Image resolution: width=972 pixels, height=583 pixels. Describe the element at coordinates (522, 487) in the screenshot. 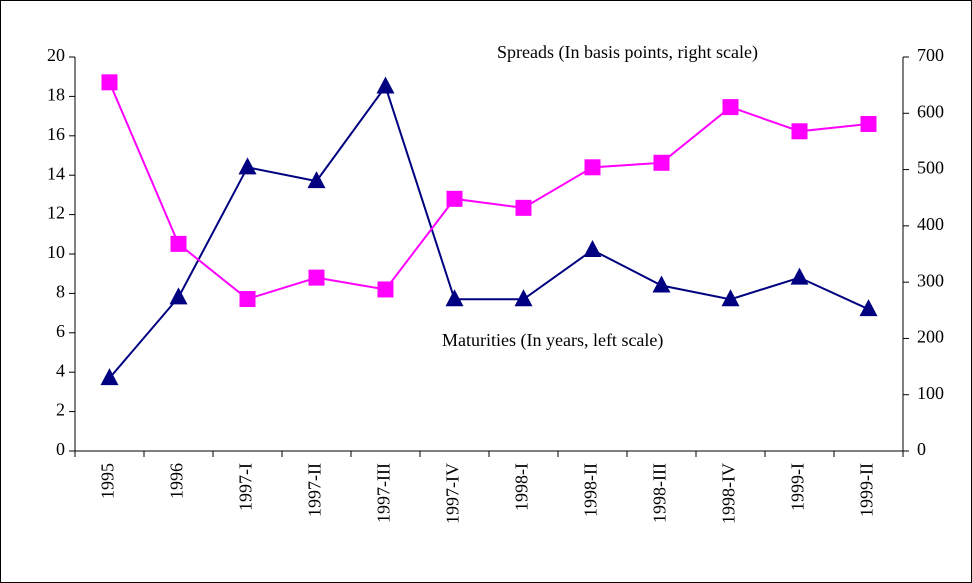

I see `x-tick-label: 1998-I` at that location.